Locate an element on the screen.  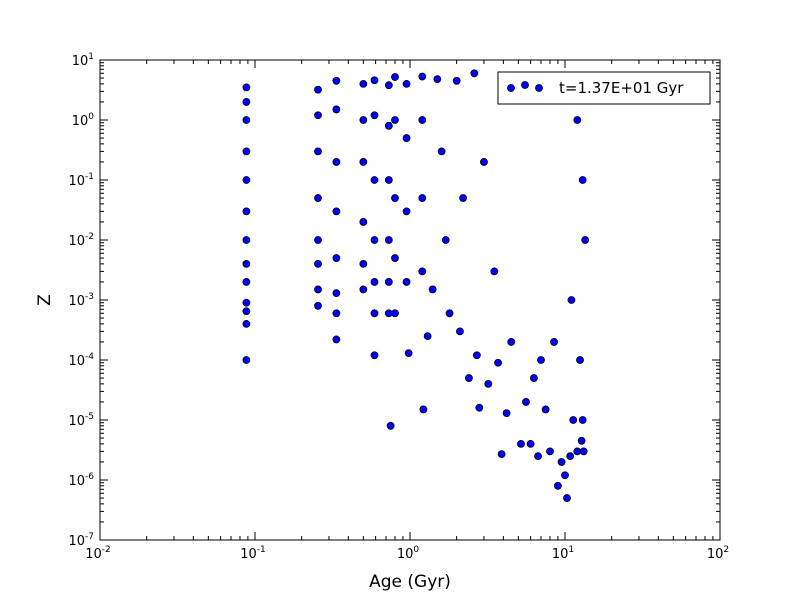
legend: t=1.37E+01 Gyr is located at coordinates (604, 88).